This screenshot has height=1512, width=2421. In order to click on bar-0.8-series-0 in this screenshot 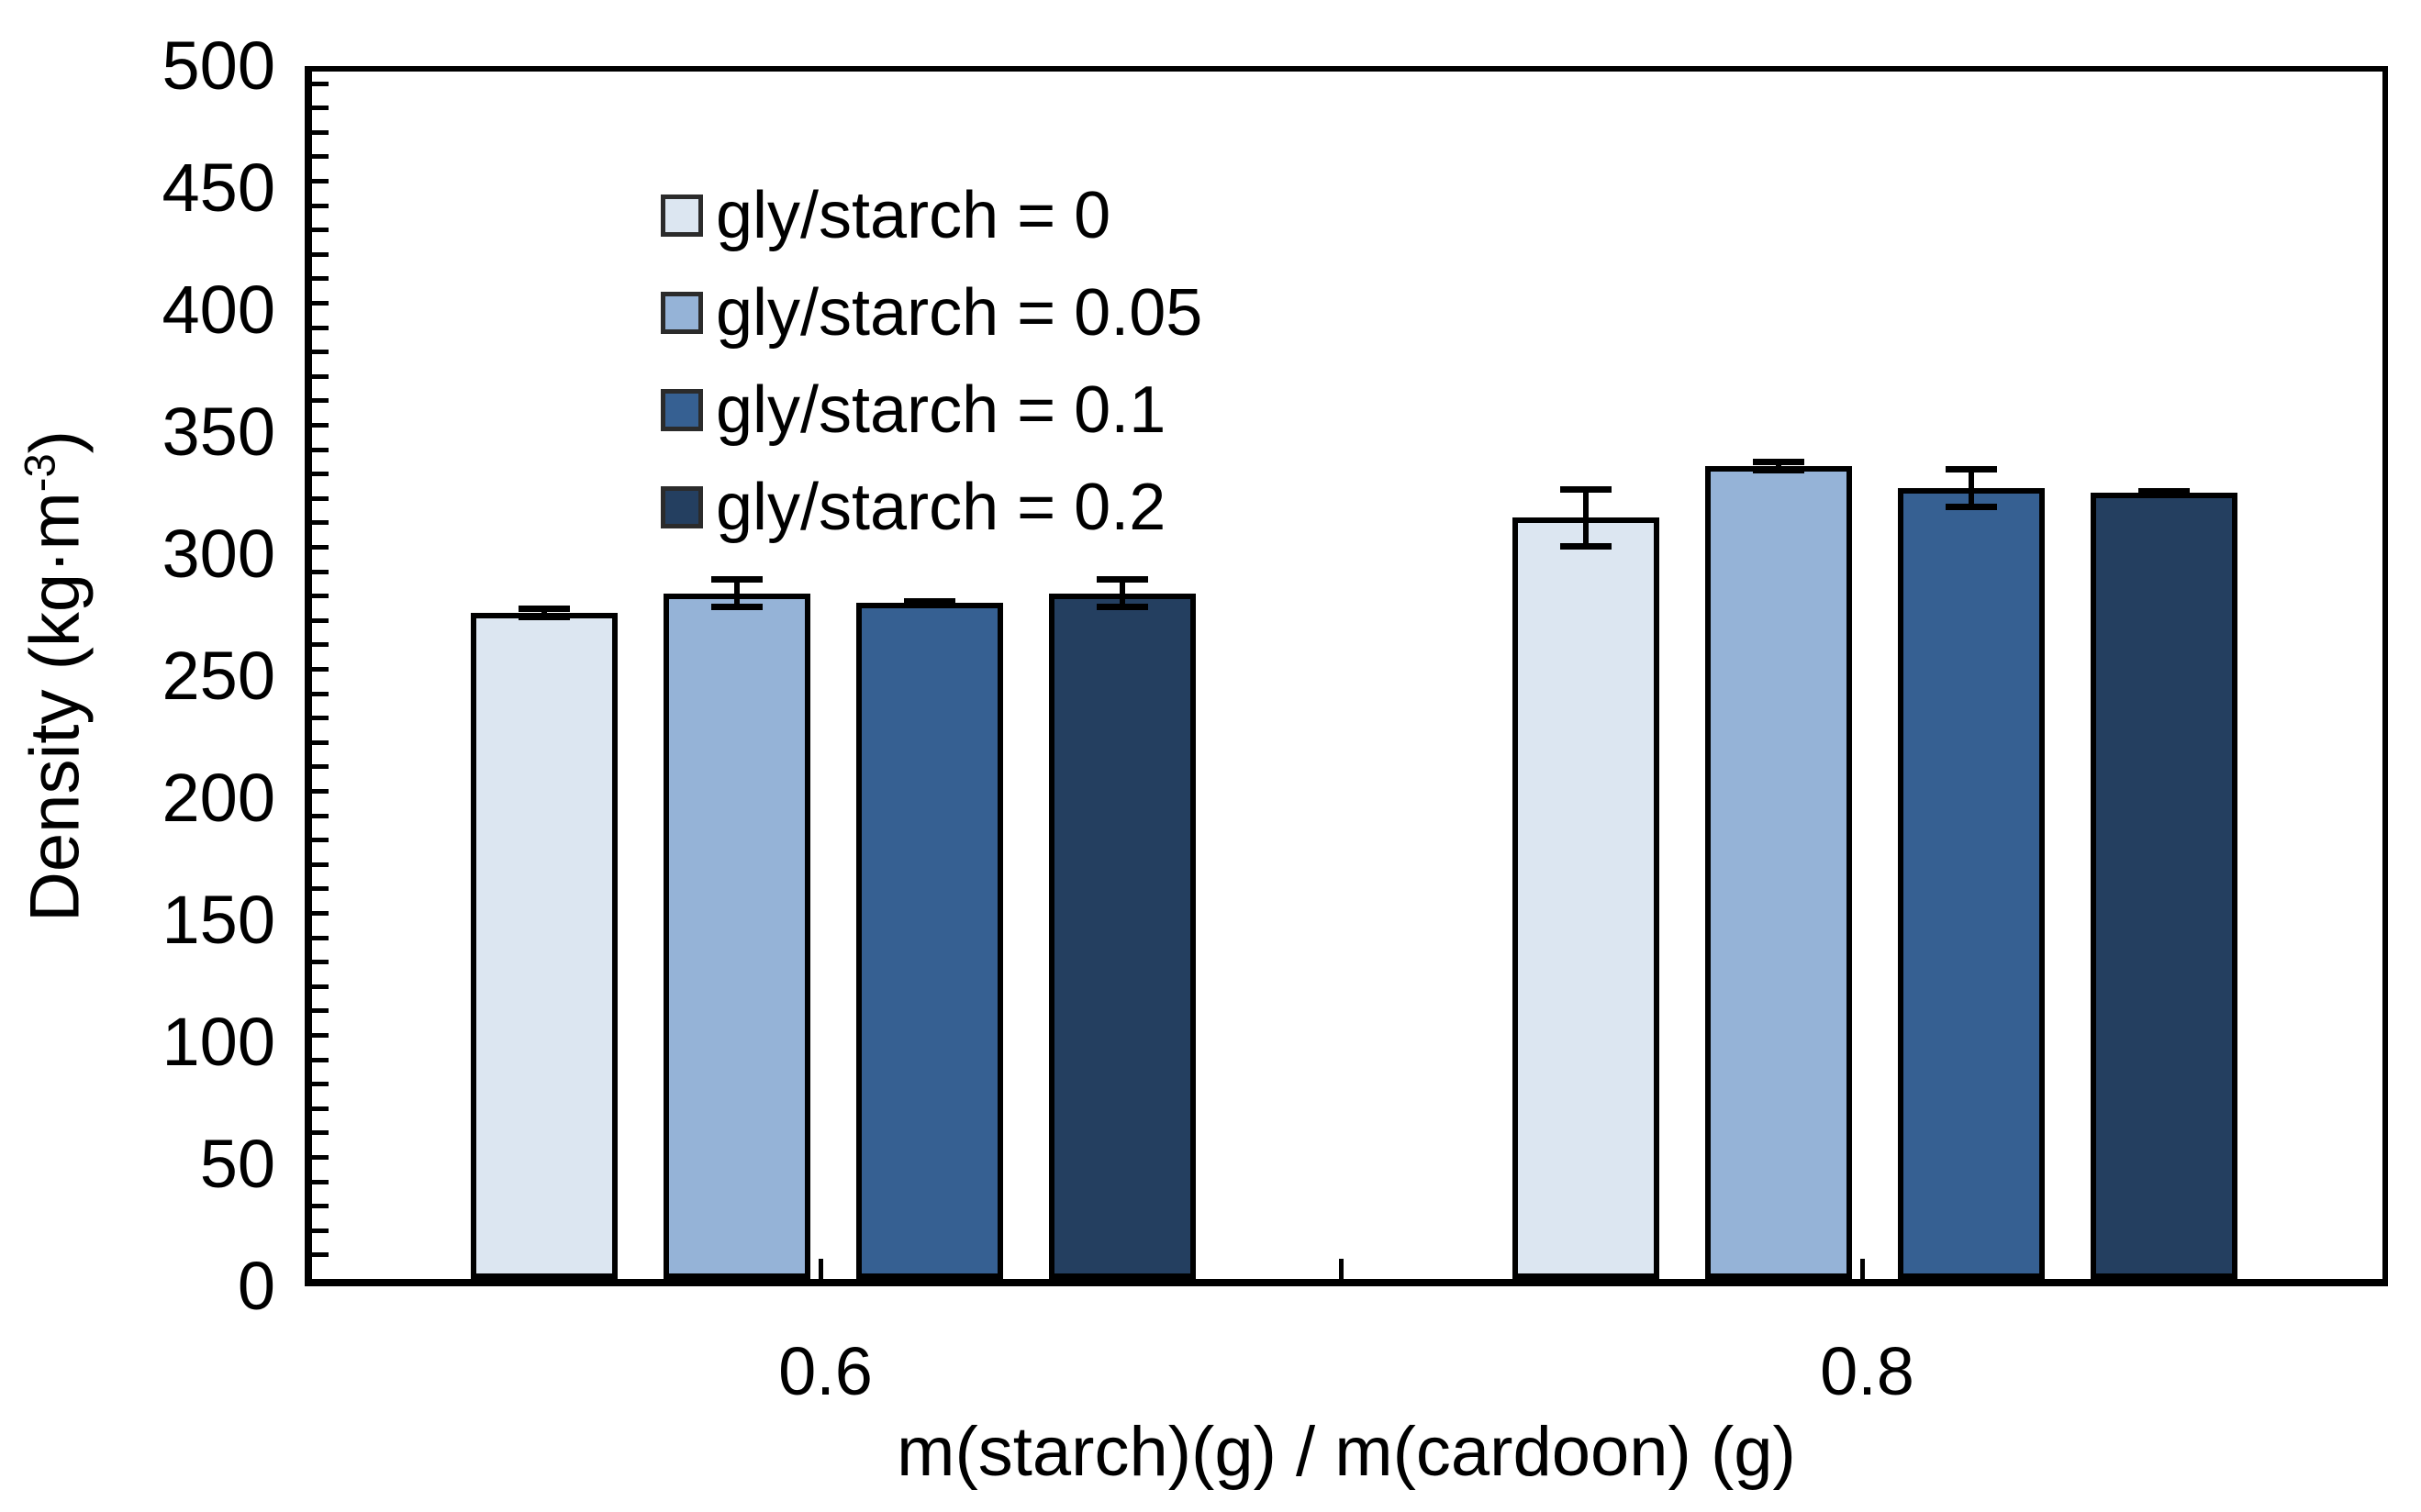, I will do `click(1585, 898)`.